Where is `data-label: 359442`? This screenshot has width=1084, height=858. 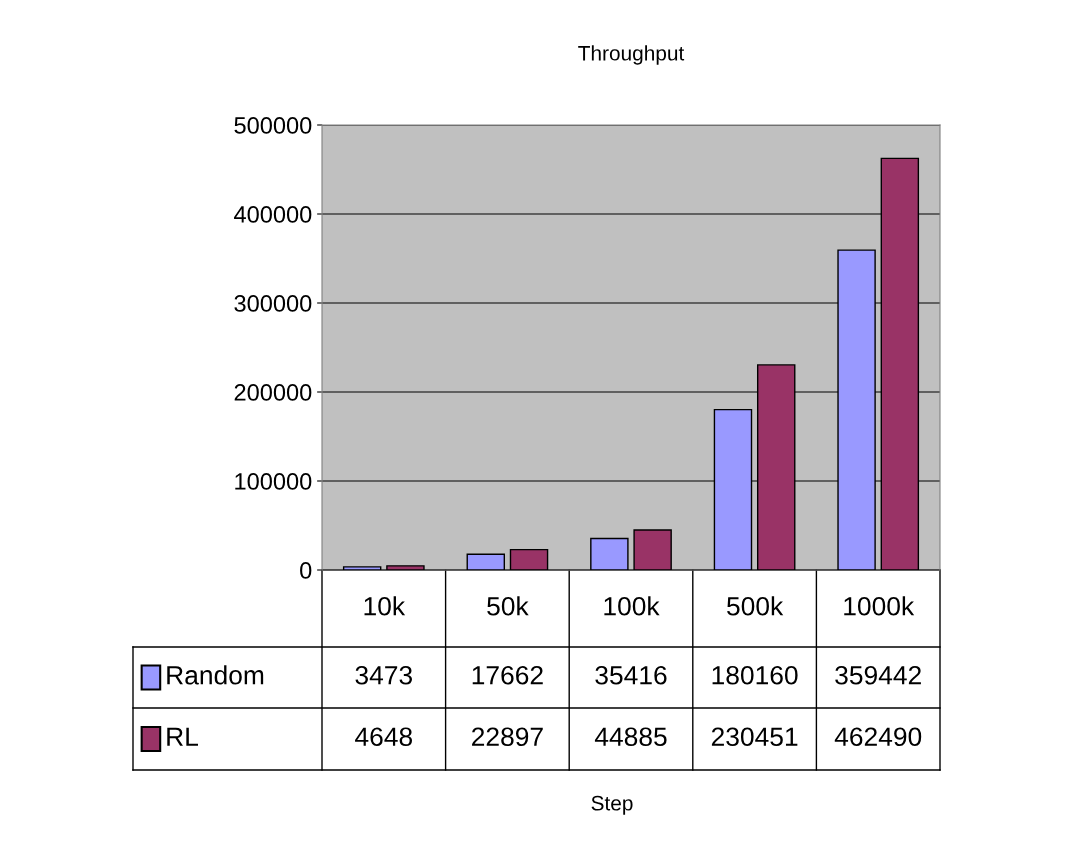 data-label: 359442 is located at coordinates (878, 675).